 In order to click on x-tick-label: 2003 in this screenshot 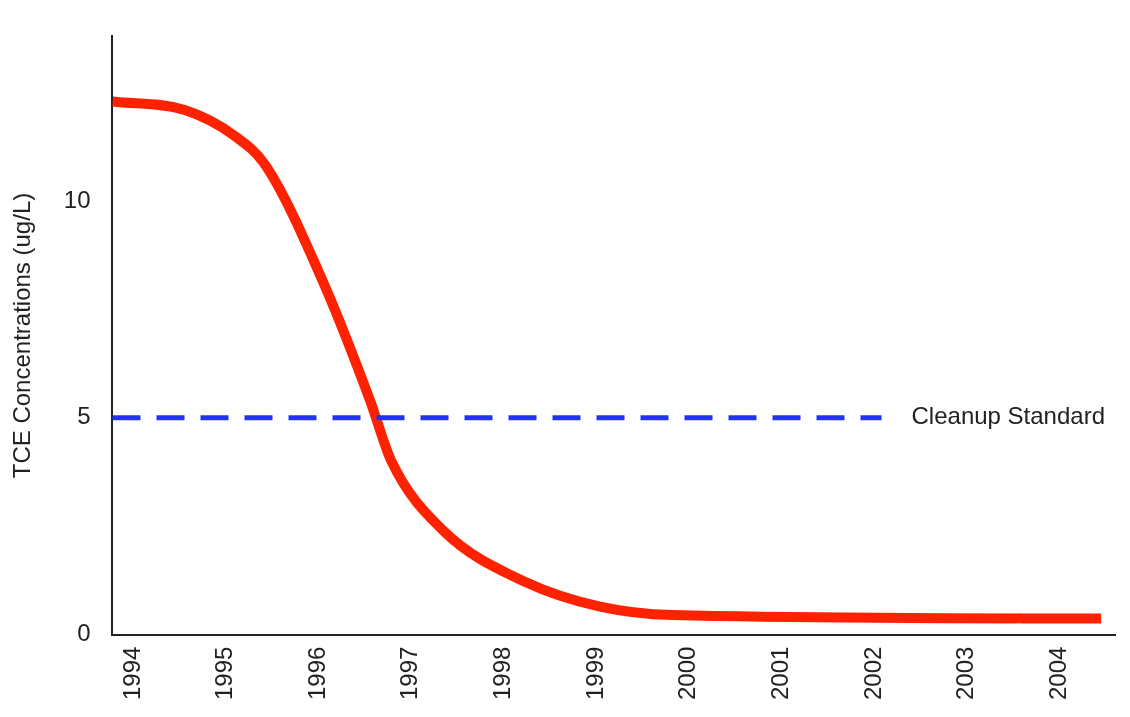, I will do `click(965, 673)`.